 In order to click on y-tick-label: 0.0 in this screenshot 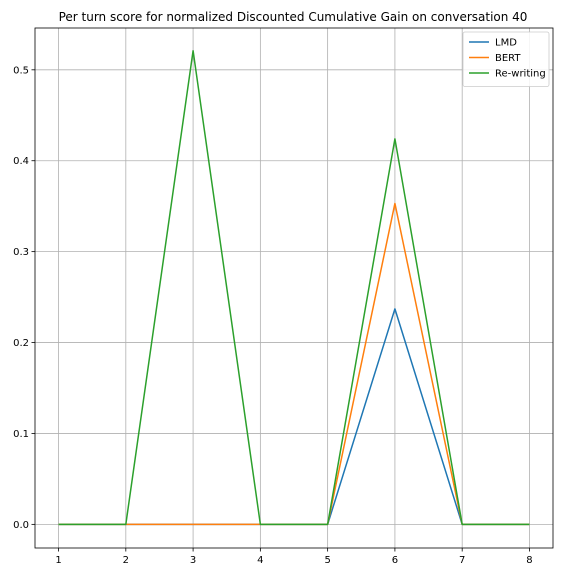, I will do `click(21, 525)`.